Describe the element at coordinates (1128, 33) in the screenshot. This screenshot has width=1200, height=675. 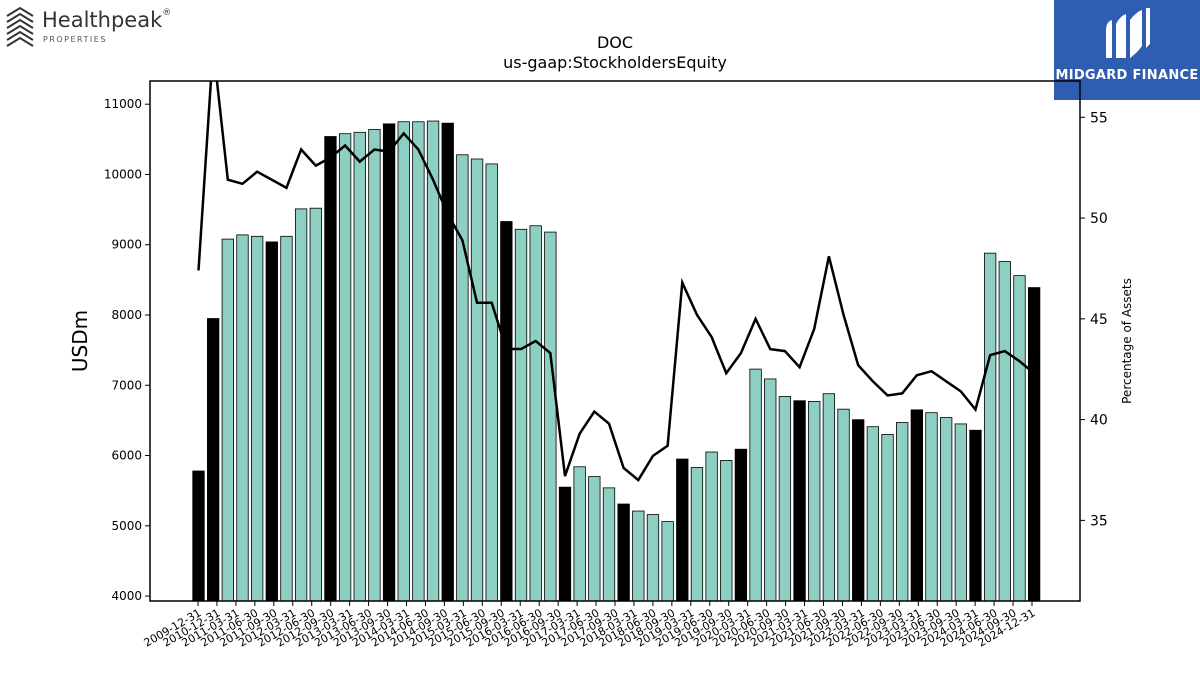
I see `midgard-m-logo-icon` at that location.